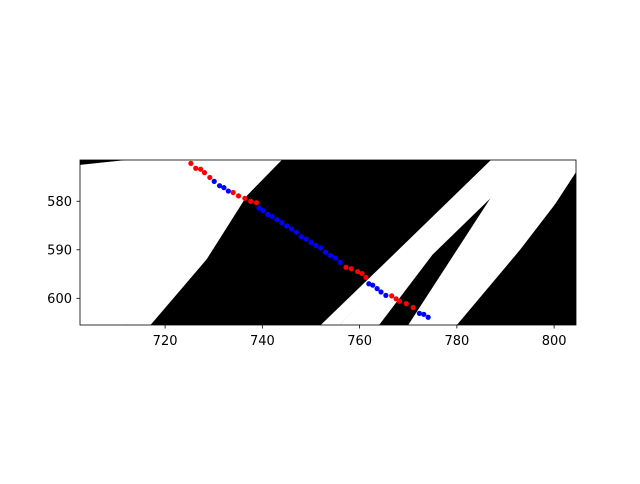  Describe the element at coordinates (359, 341) in the screenshot. I see `x-tick-label: 760` at that location.